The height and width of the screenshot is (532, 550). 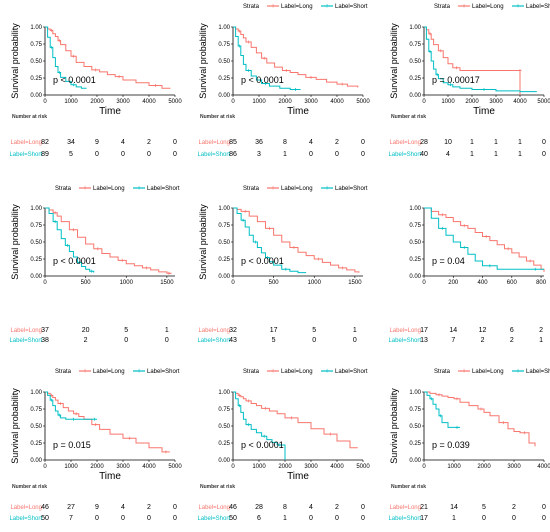 What do you see at coordinates (259, 518) in the screenshot?
I see `risk-count: 6` at bounding box center [259, 518].